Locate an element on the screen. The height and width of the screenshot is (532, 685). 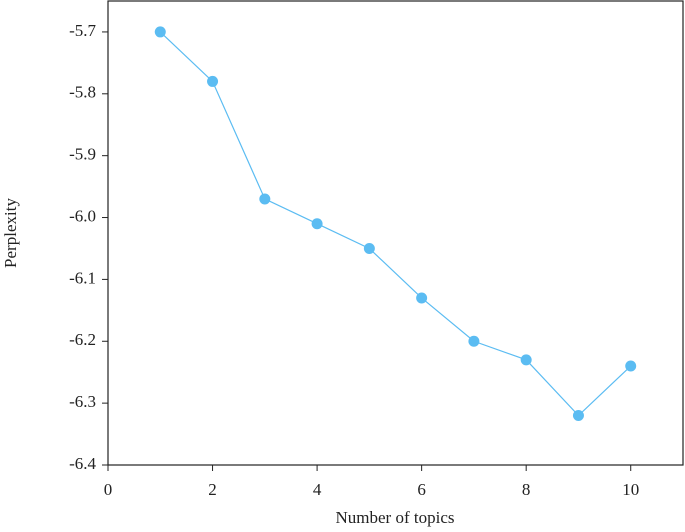
x-axis-label: Number of topics is located at coordinates (395, 517).